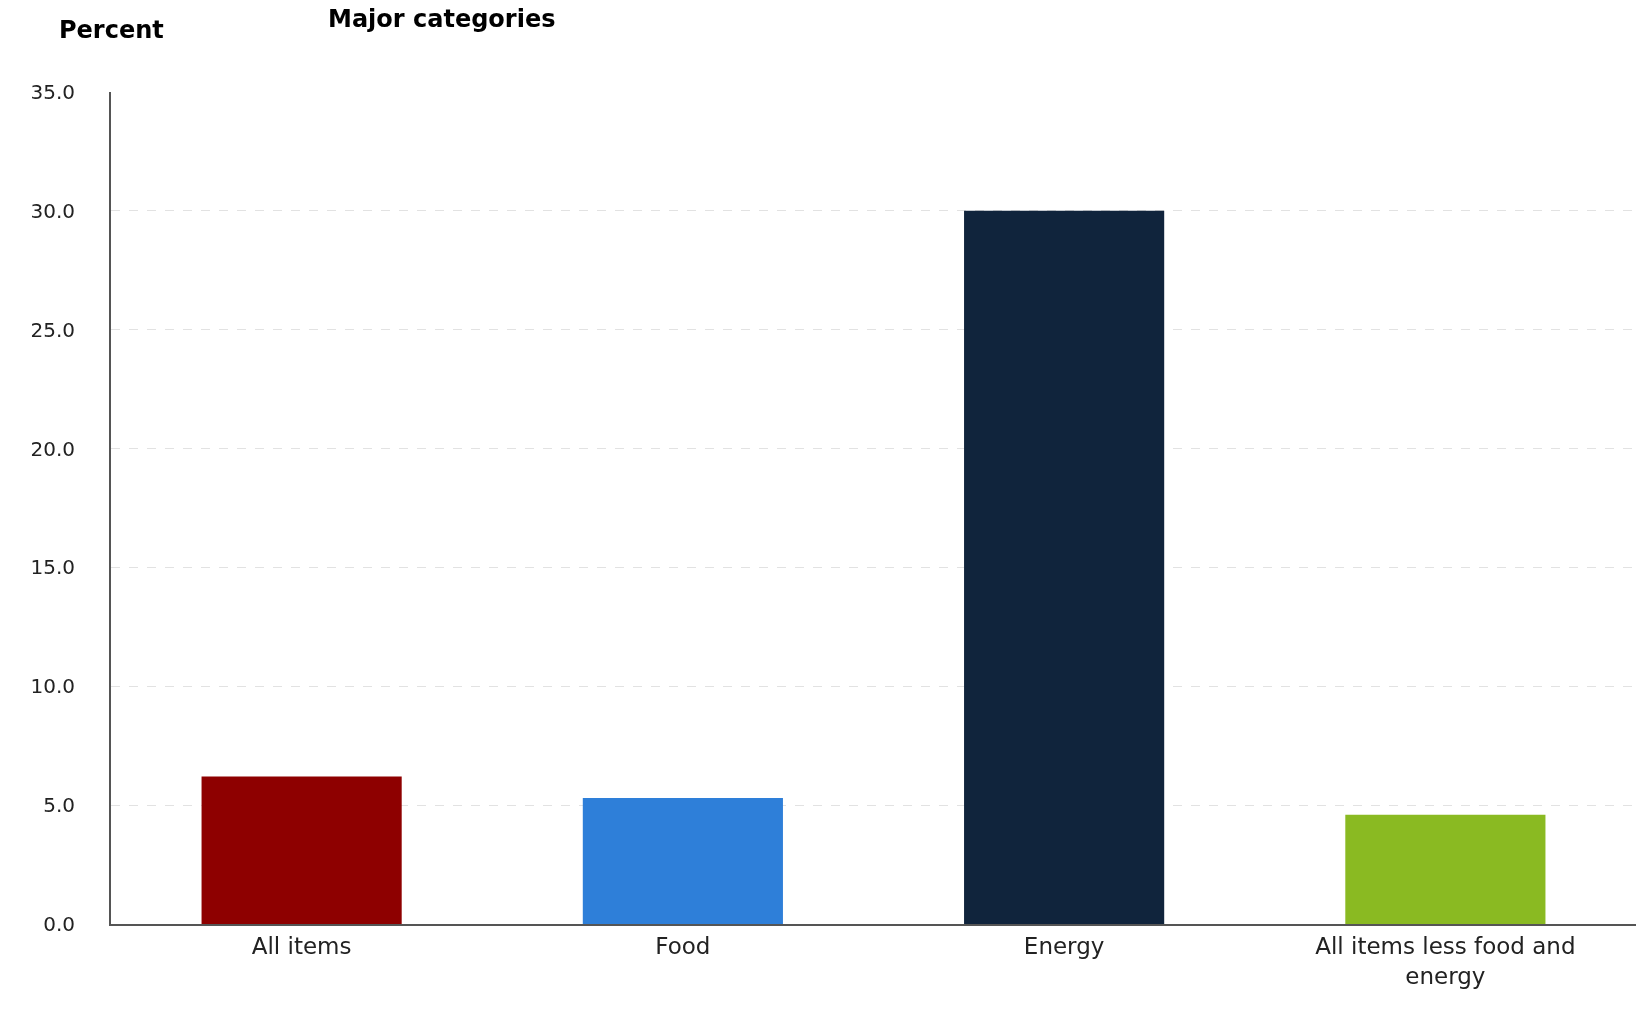 Image resolution: width=1640 pixels, height=1012 pixels. I want to click on x-tick-label: All items less food and energy, so click(1445, 960).